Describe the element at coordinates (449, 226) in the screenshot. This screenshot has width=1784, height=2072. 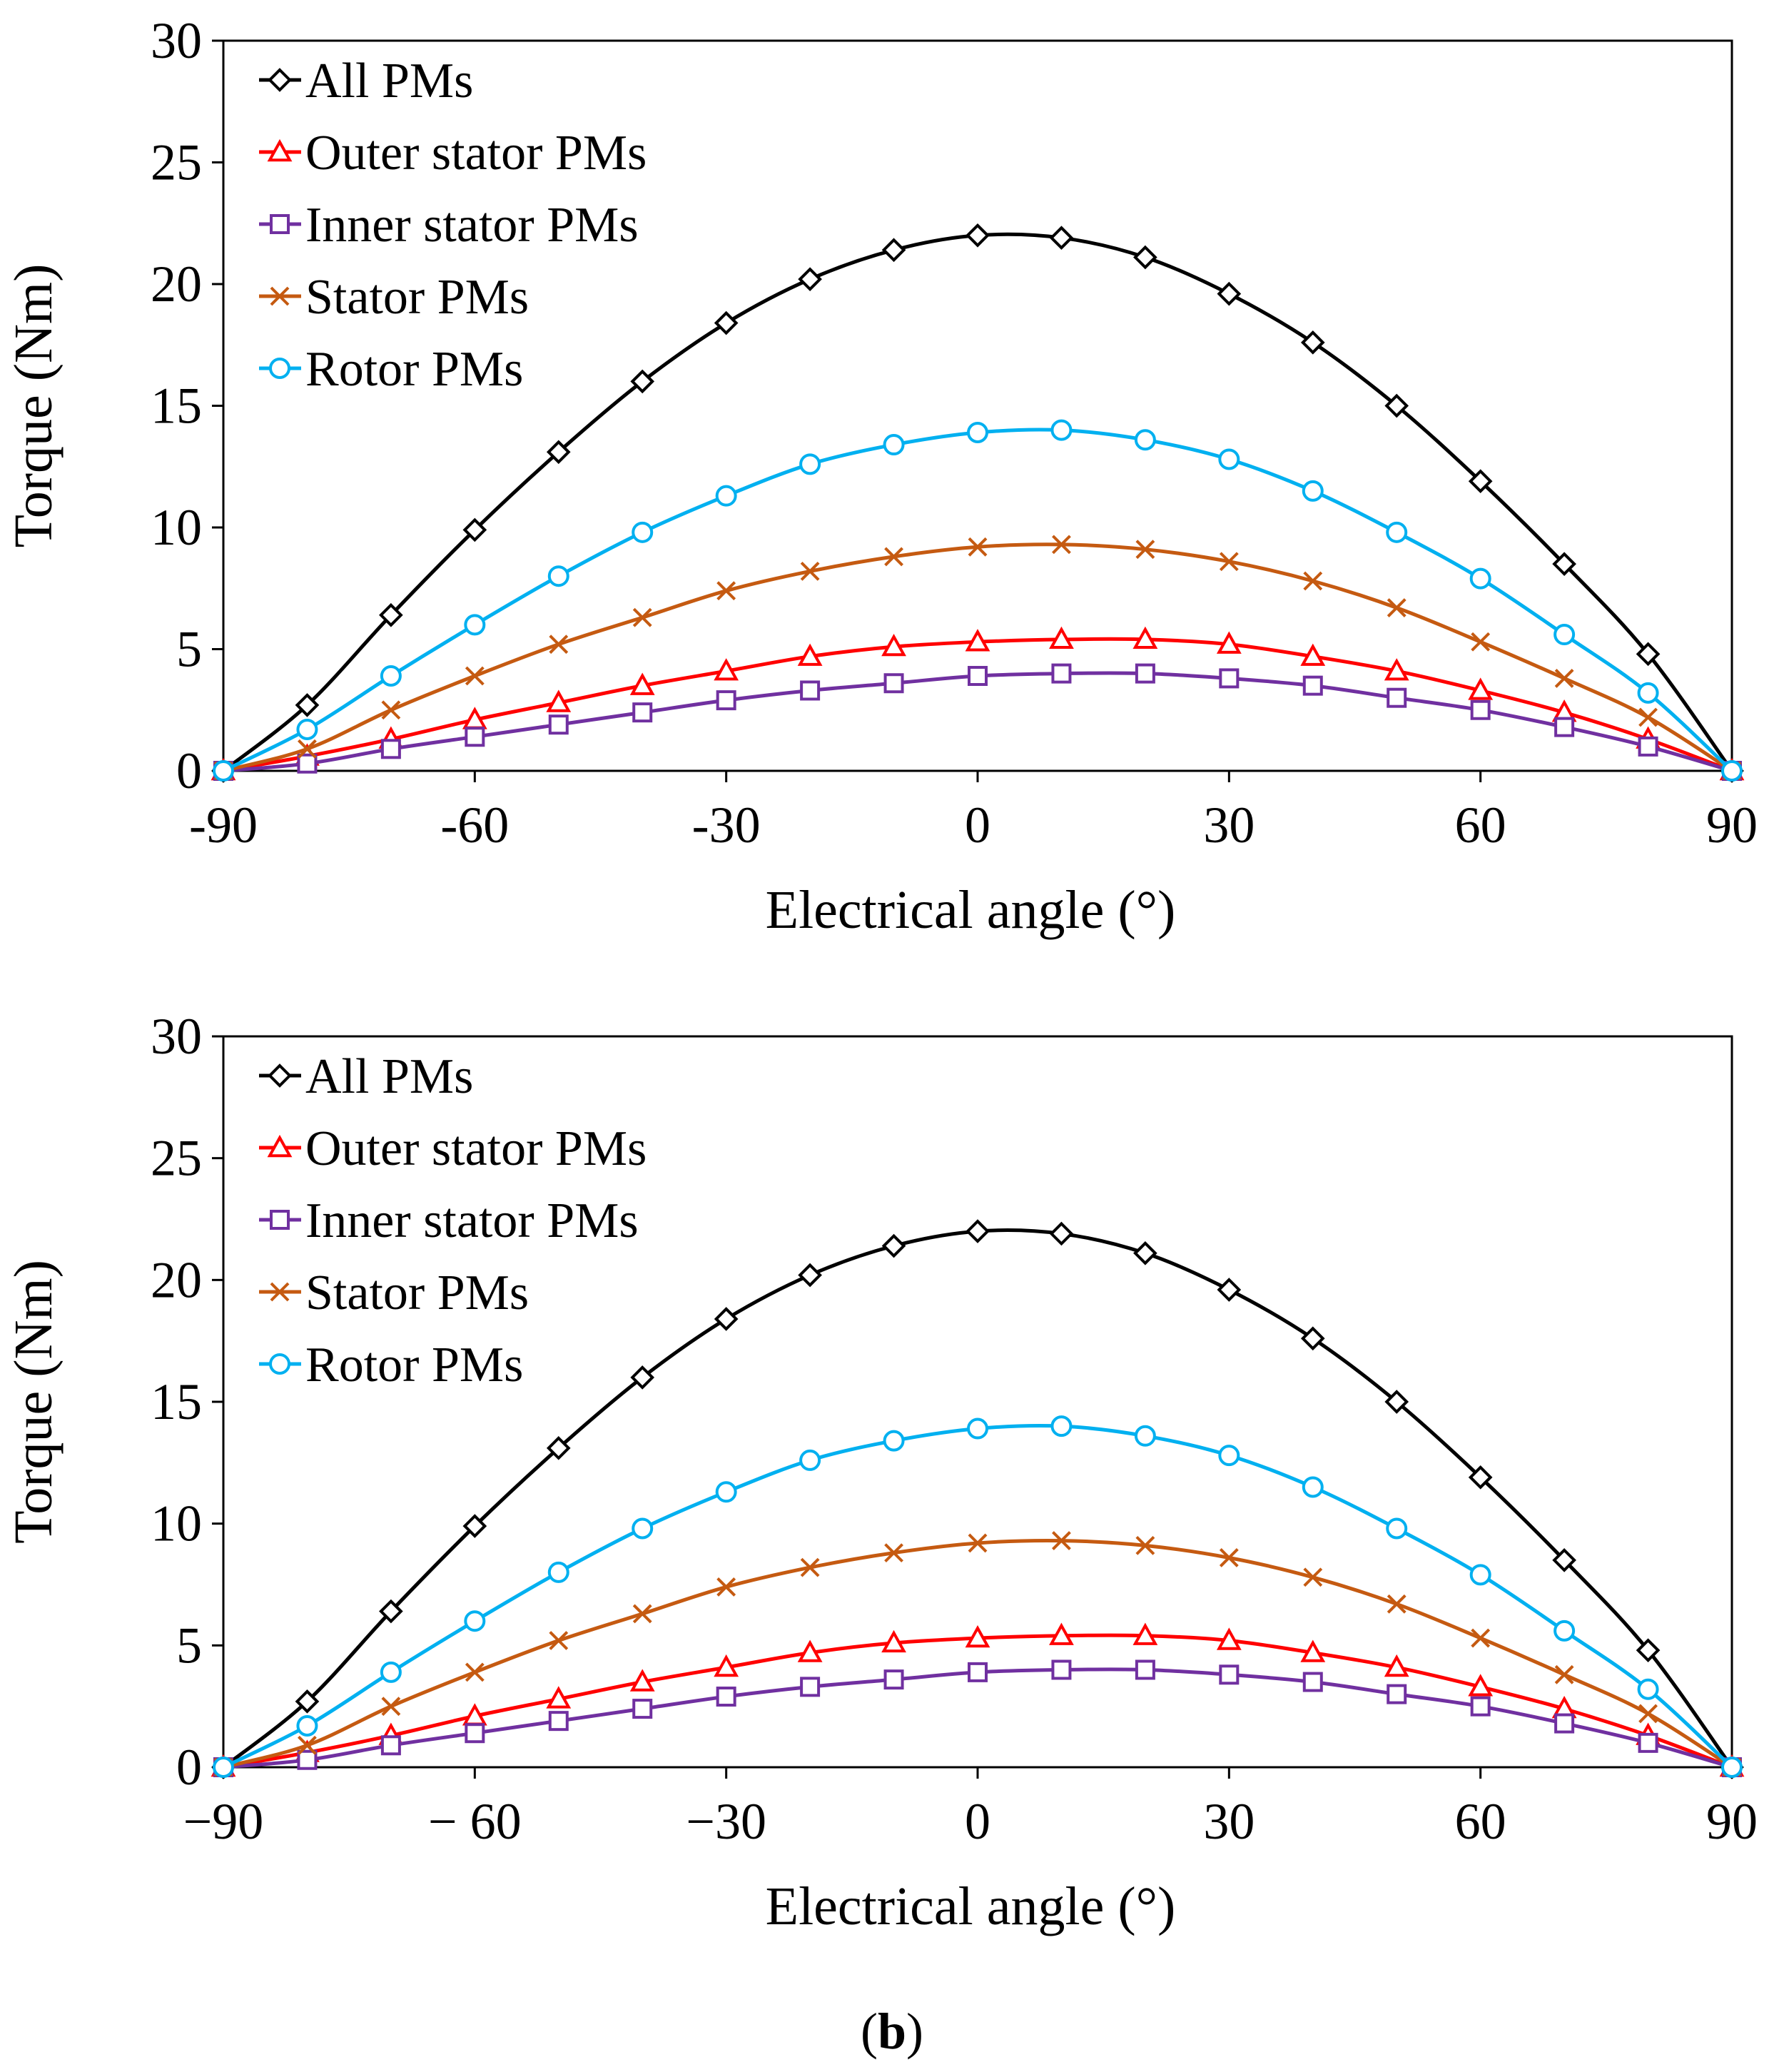
I see `legend-item-inner-stator-pms: Inner stator PMs` at that location.